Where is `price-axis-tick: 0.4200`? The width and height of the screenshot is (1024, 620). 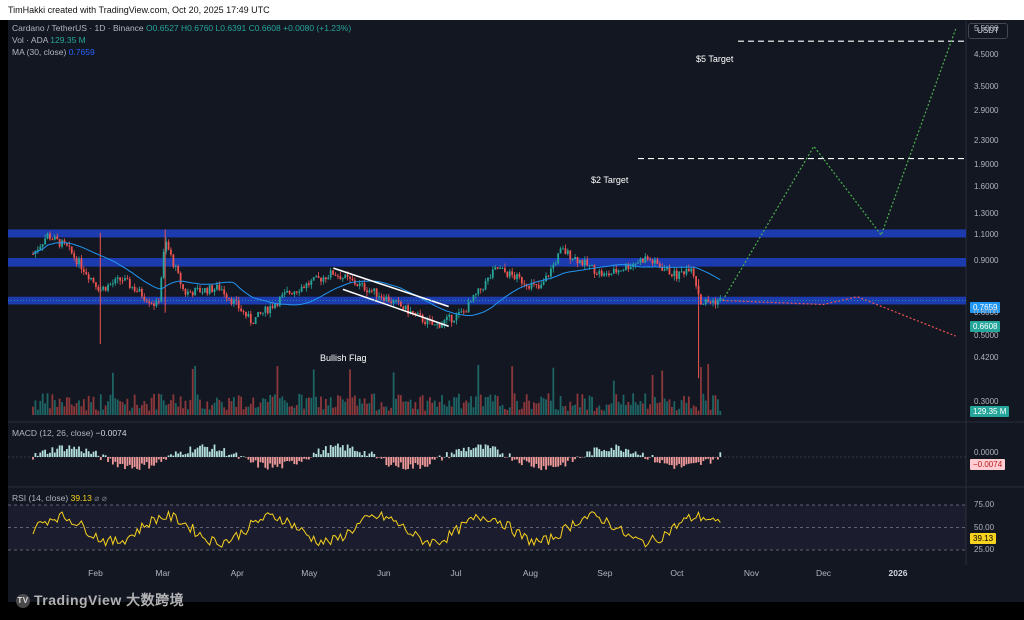 price-axis-tick: 0.4200 is located at coordinates (986, 358).